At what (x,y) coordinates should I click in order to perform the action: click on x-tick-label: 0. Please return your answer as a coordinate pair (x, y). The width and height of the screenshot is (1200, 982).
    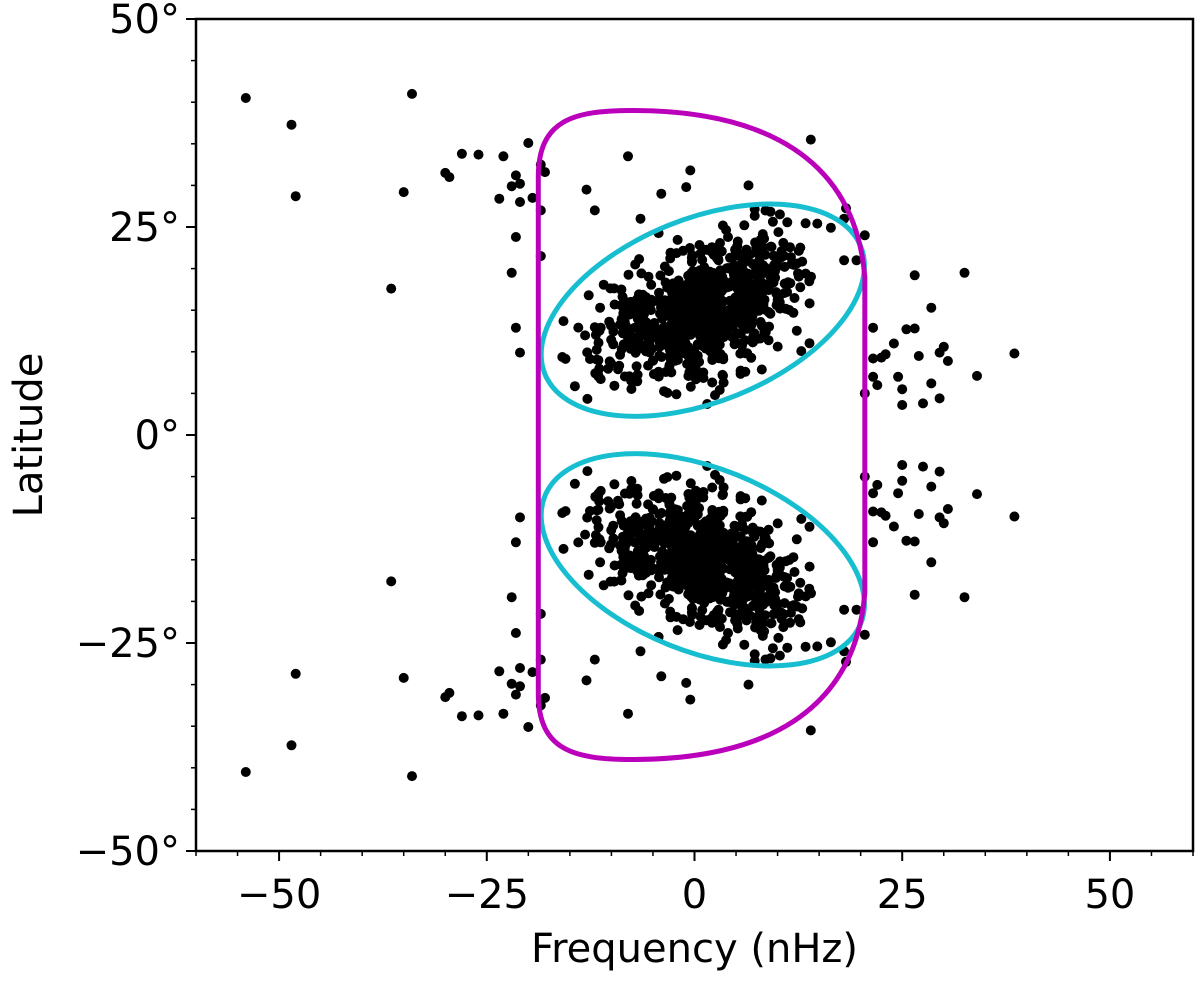
    Looking at the image, I should click on (694, 895).